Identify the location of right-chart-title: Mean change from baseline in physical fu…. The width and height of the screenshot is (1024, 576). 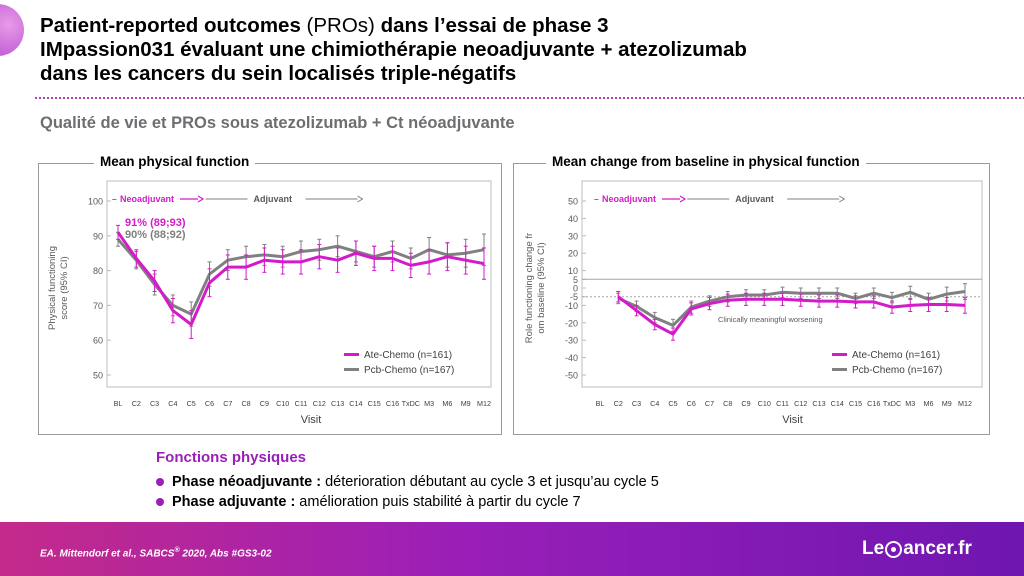
(706, 161).